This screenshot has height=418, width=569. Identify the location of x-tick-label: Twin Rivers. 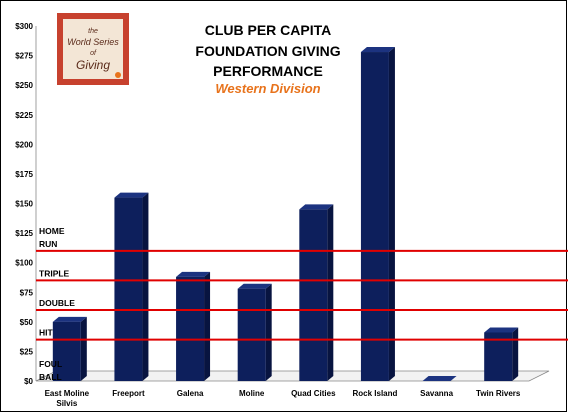
(498, 393).